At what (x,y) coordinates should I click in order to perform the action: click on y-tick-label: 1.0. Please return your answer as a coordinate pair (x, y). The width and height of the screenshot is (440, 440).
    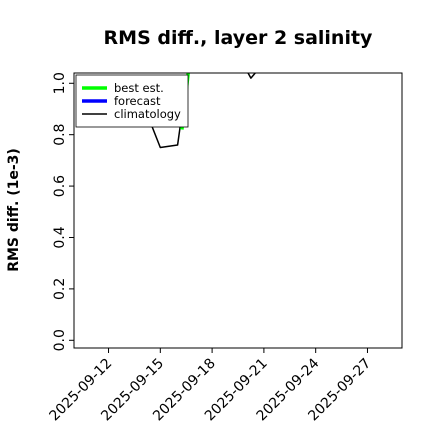
    Looking at the image, I should click on (60, 83).